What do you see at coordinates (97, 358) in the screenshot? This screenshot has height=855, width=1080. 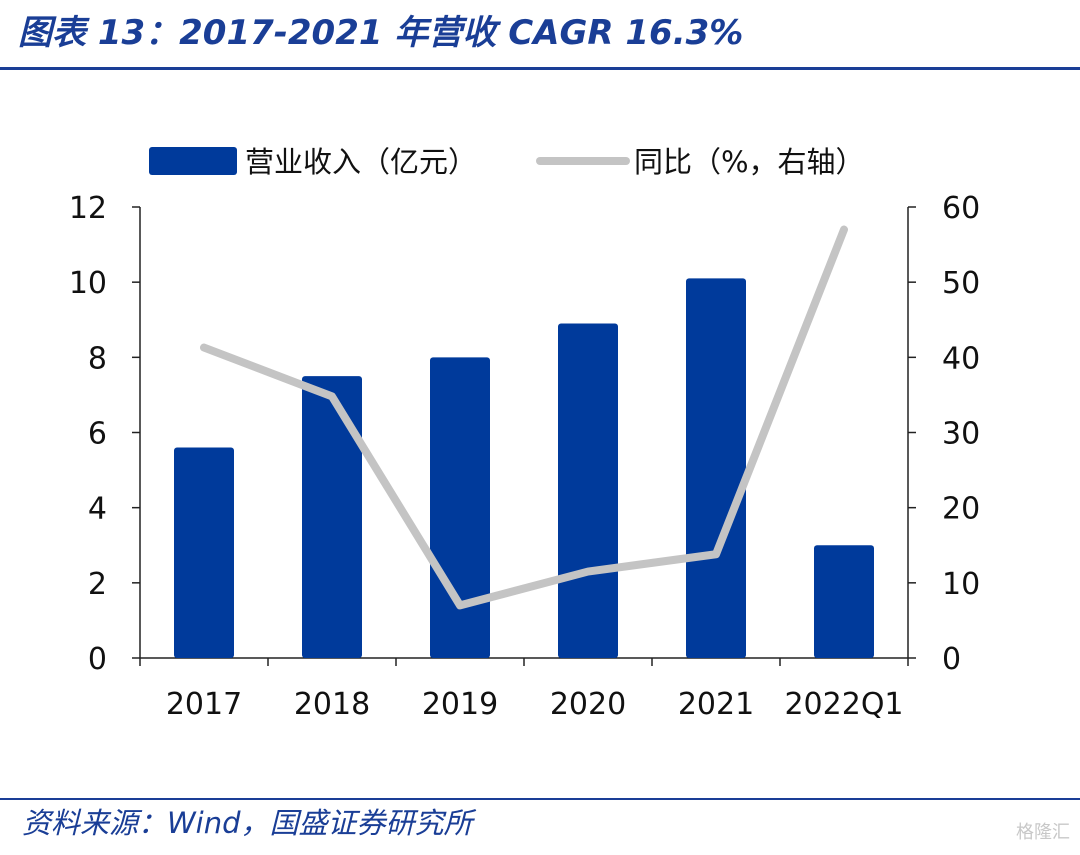 I see `left-axis-tick-label: 8` at bounding box center [97, 358].